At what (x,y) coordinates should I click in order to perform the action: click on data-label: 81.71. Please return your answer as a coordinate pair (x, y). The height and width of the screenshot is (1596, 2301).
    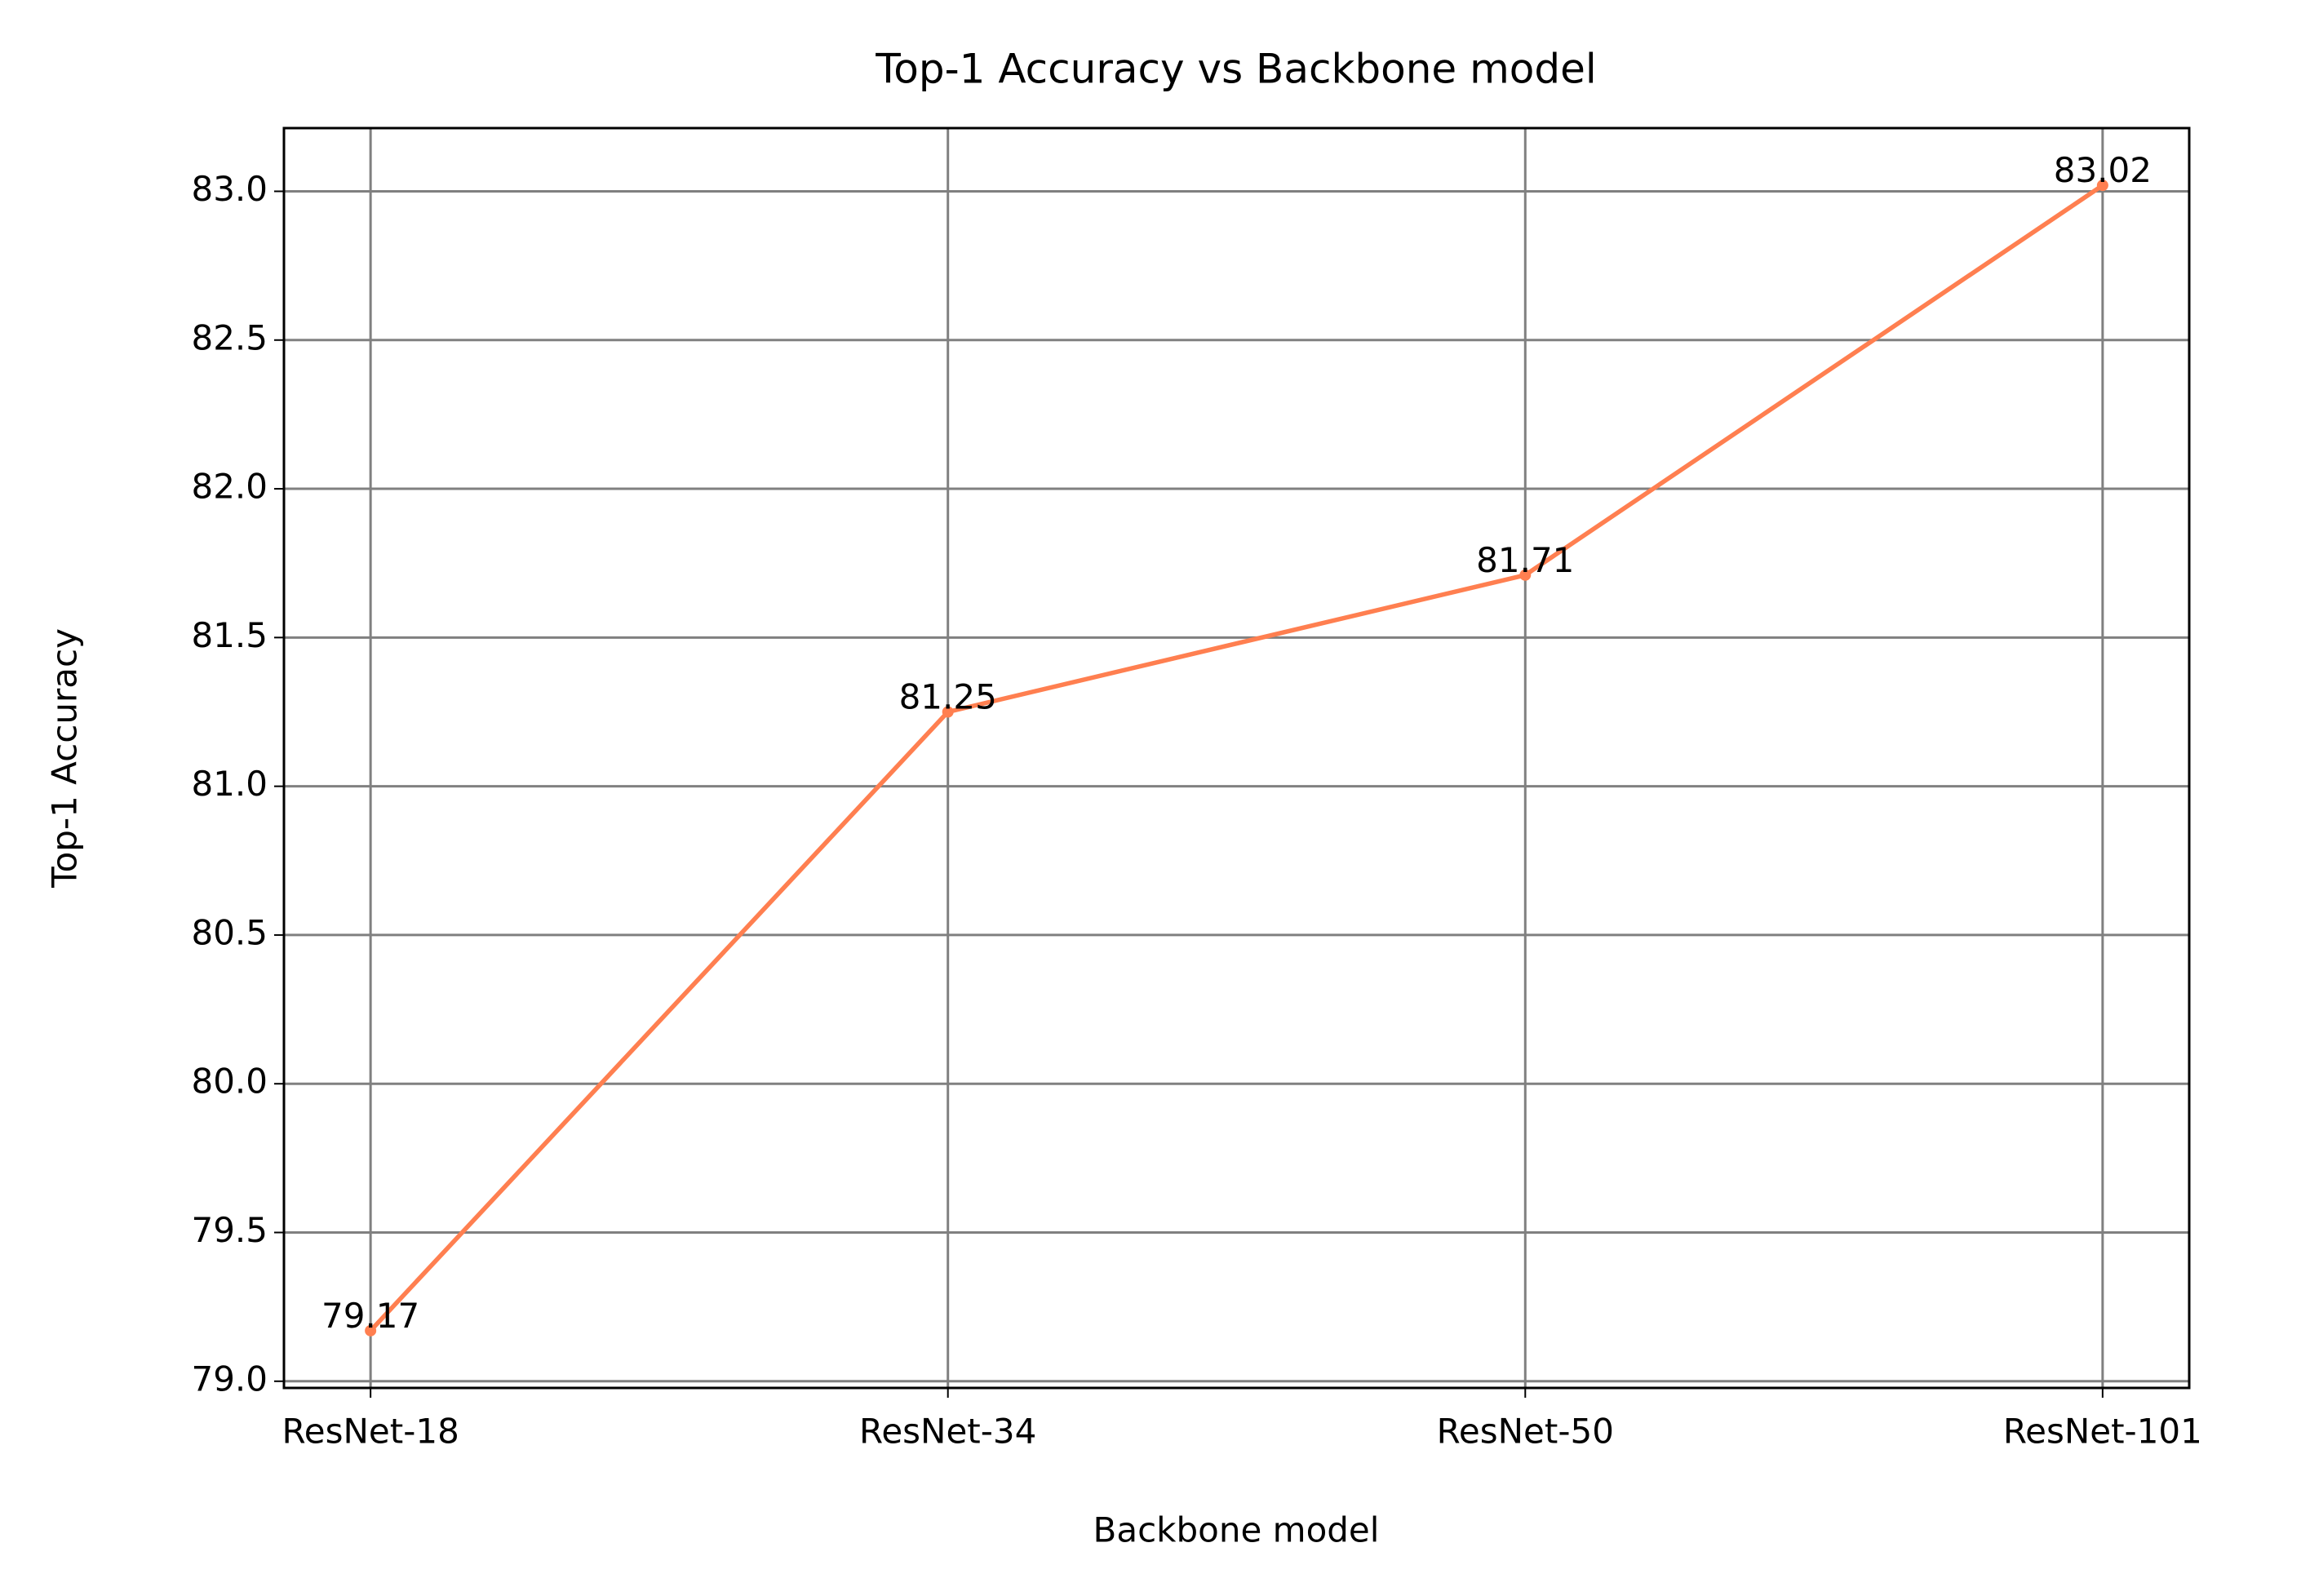
    Looking at the image, I should click on (1525, 560).